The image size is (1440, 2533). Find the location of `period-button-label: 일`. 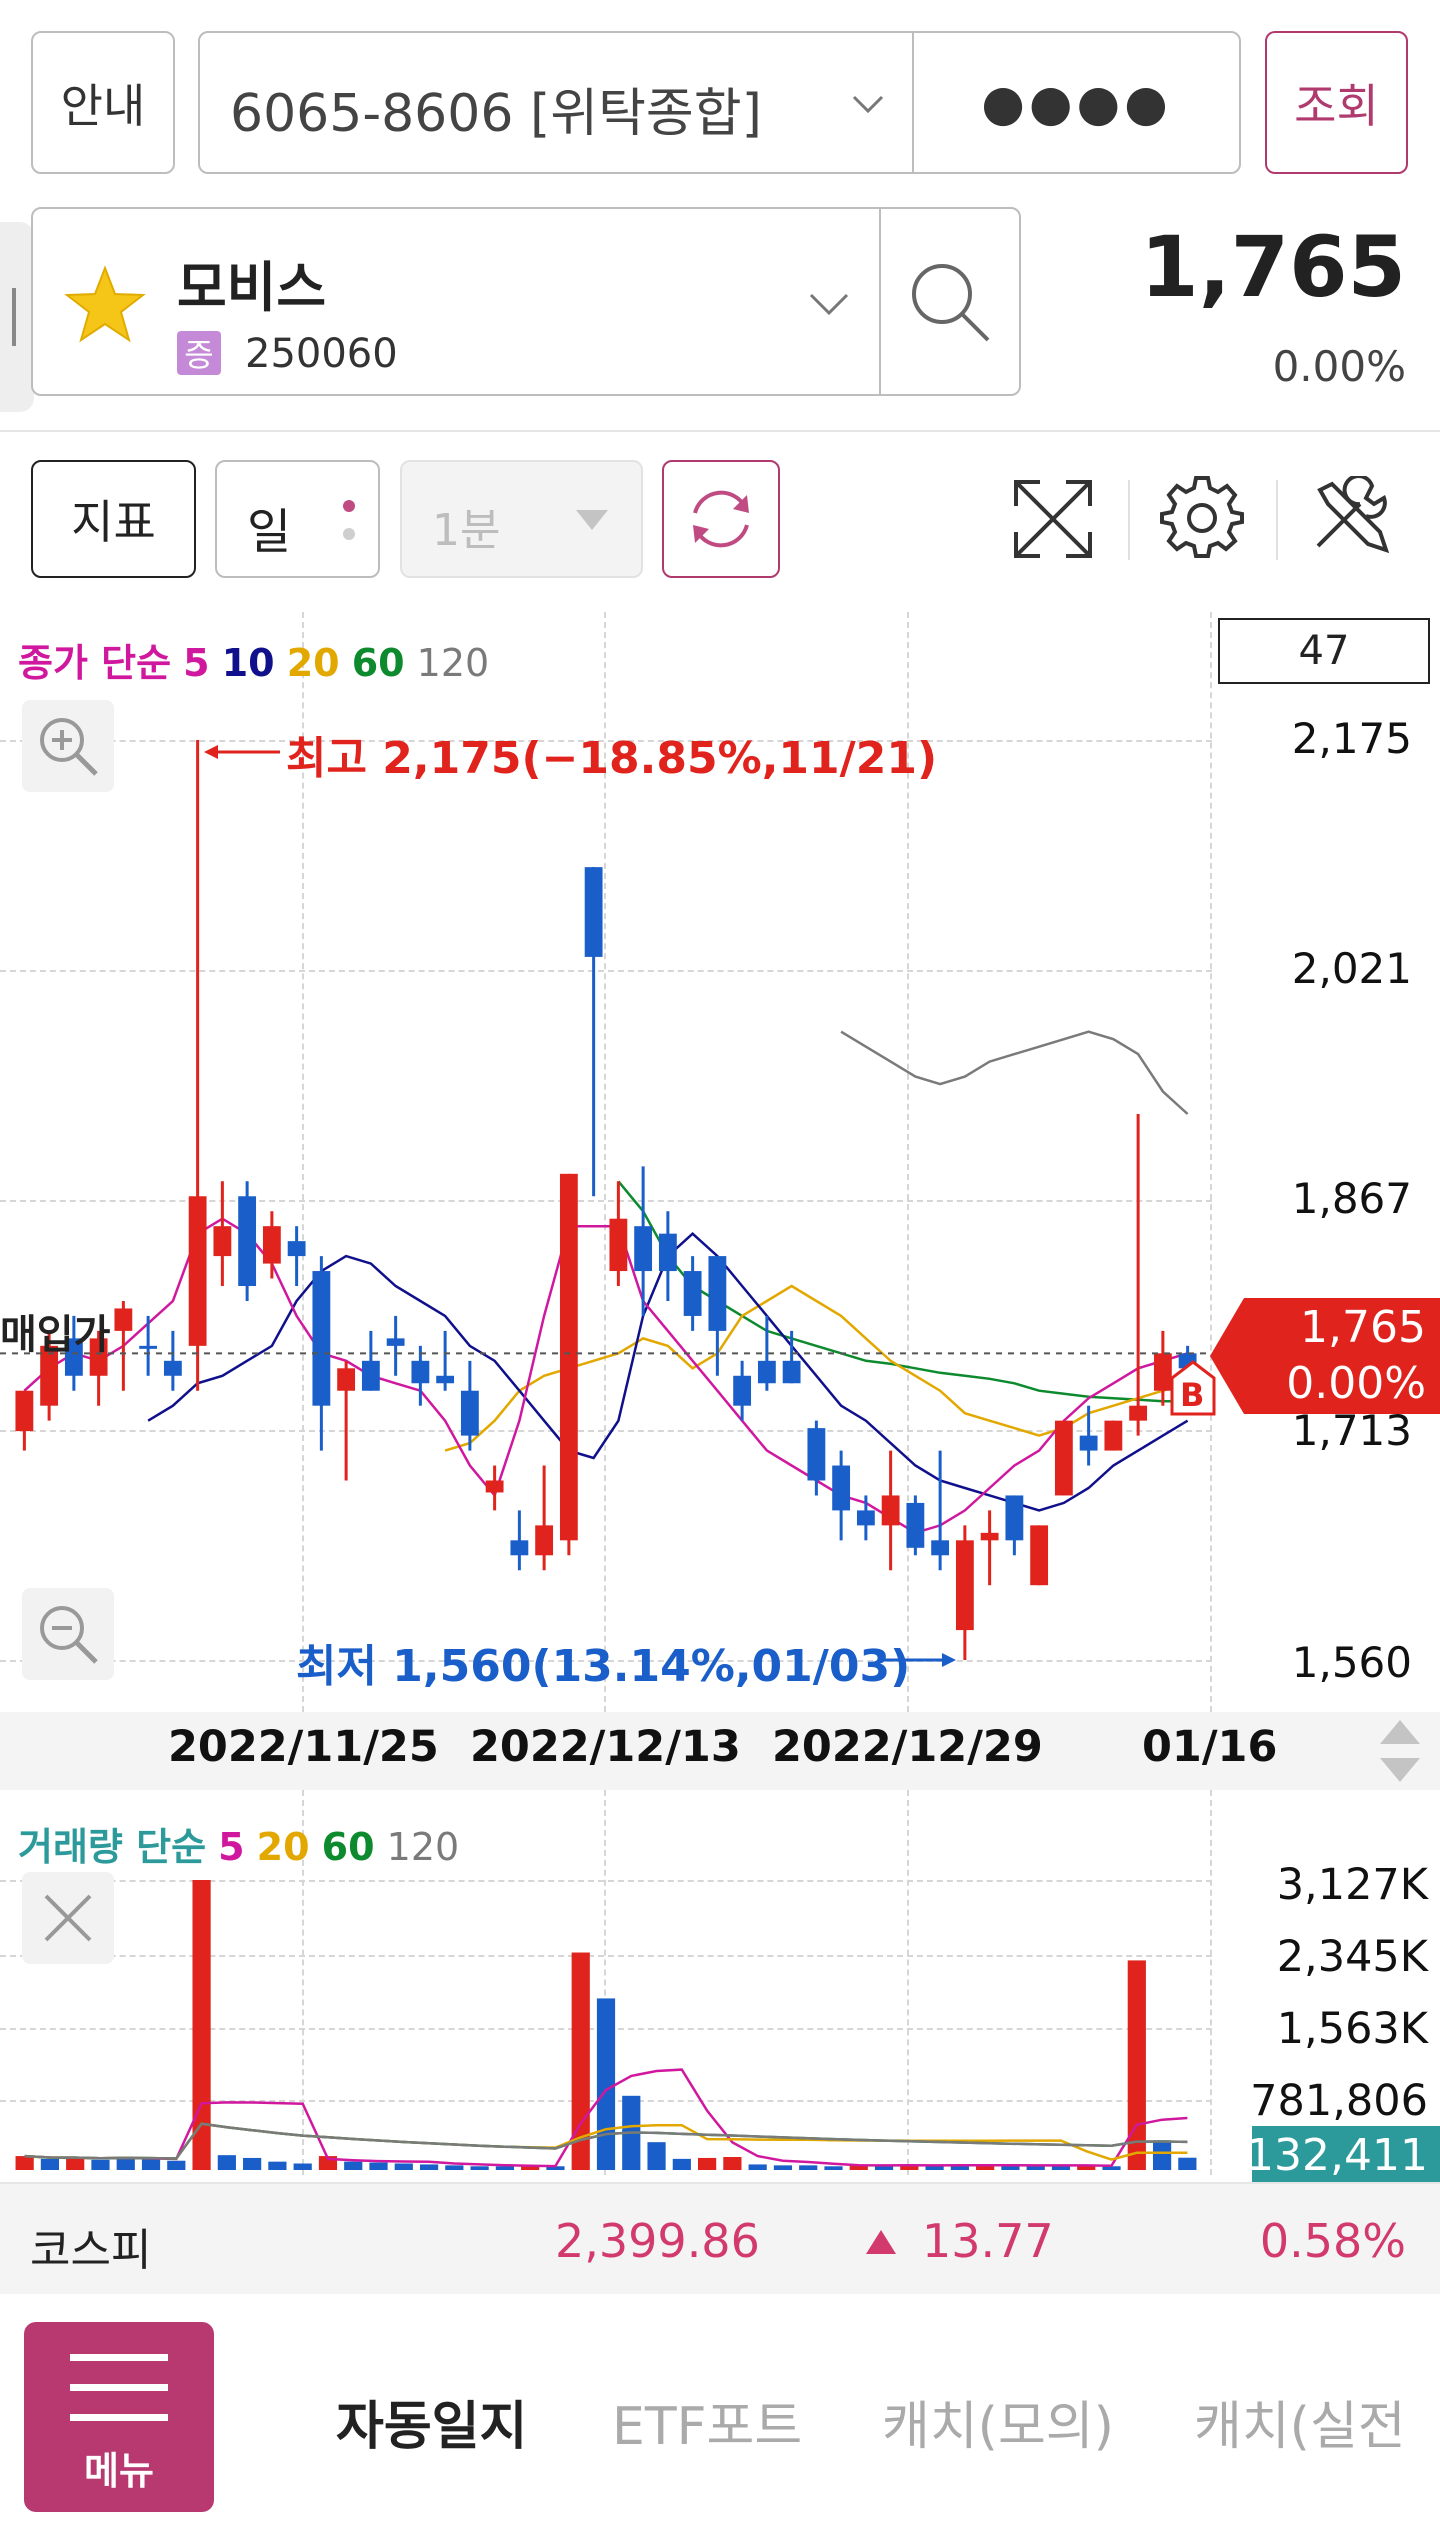

period-button-label: 일 is located at coordinates (269, 532).